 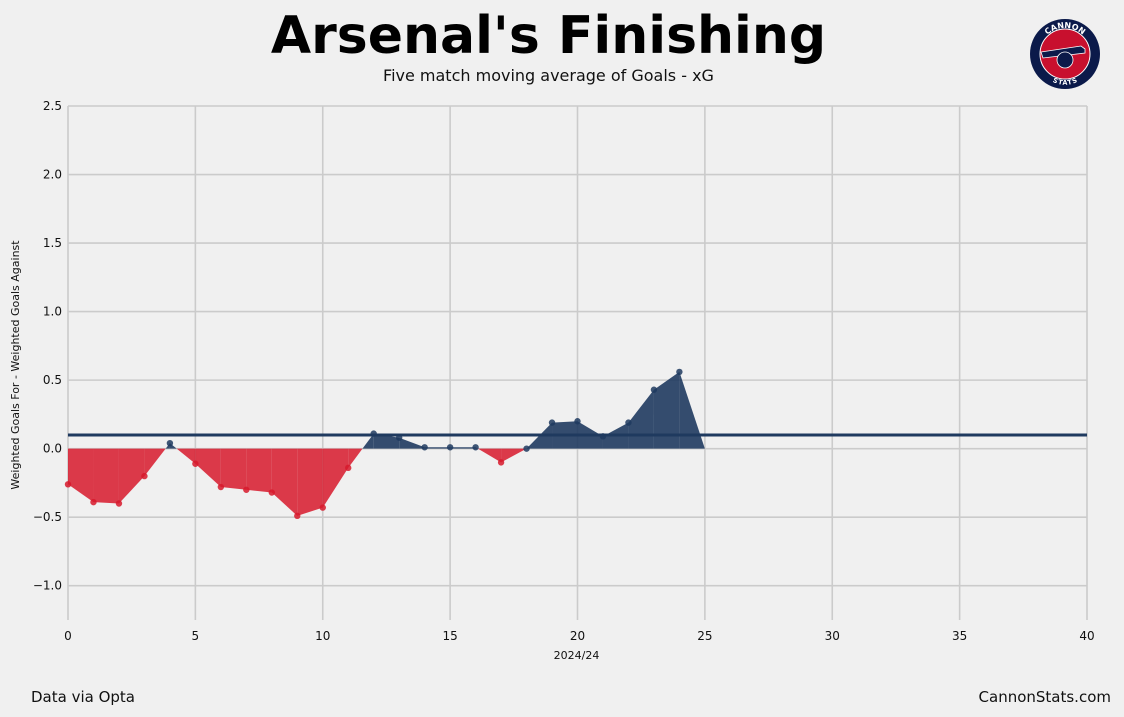 I want to click on y-tick-label: −0.5, so click(x=47, y=517).